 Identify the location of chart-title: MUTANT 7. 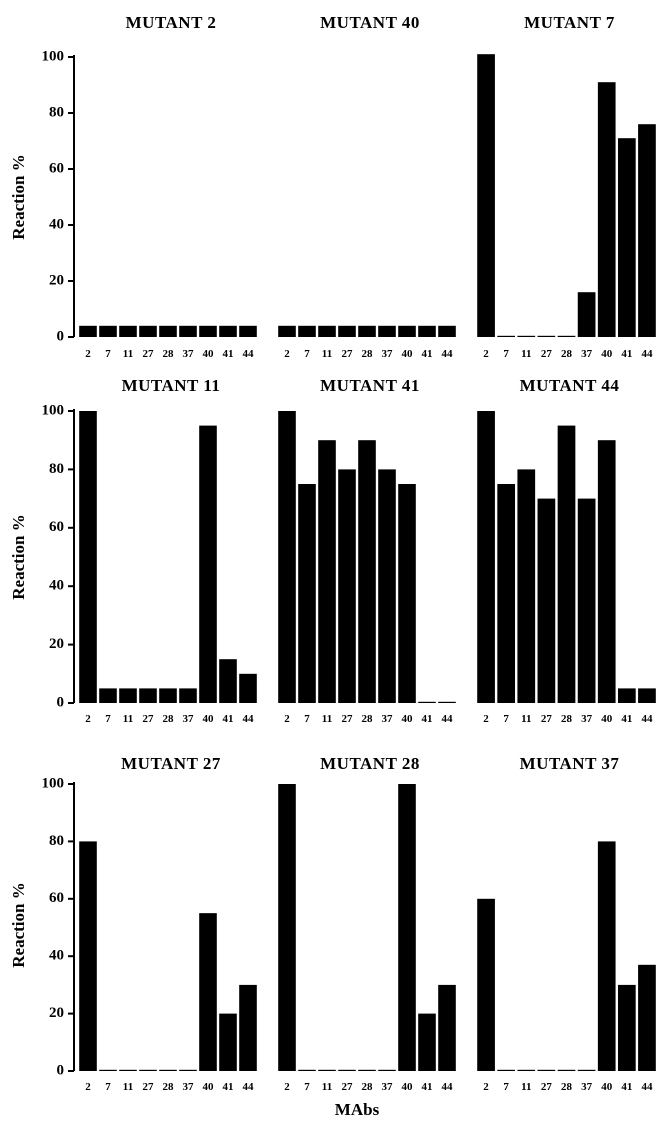
(569, 22).